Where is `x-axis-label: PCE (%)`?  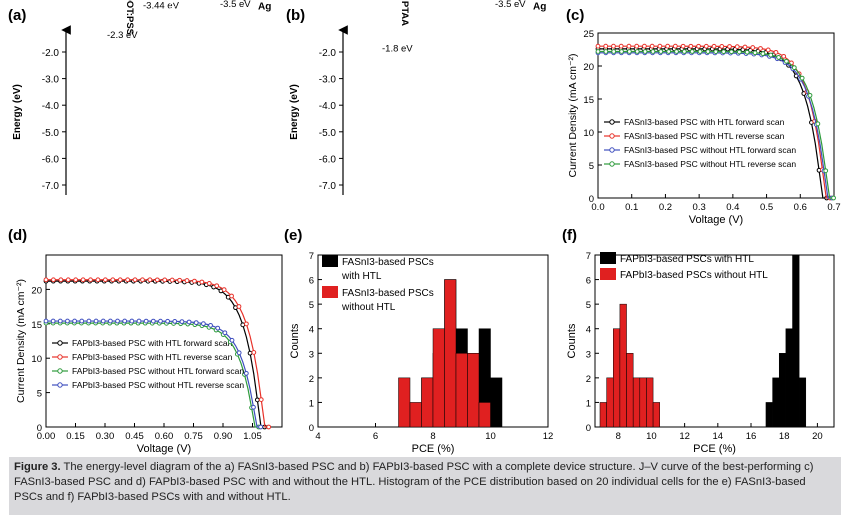 x-axis-label: PCE (%) is located at coordinates (433, 449).